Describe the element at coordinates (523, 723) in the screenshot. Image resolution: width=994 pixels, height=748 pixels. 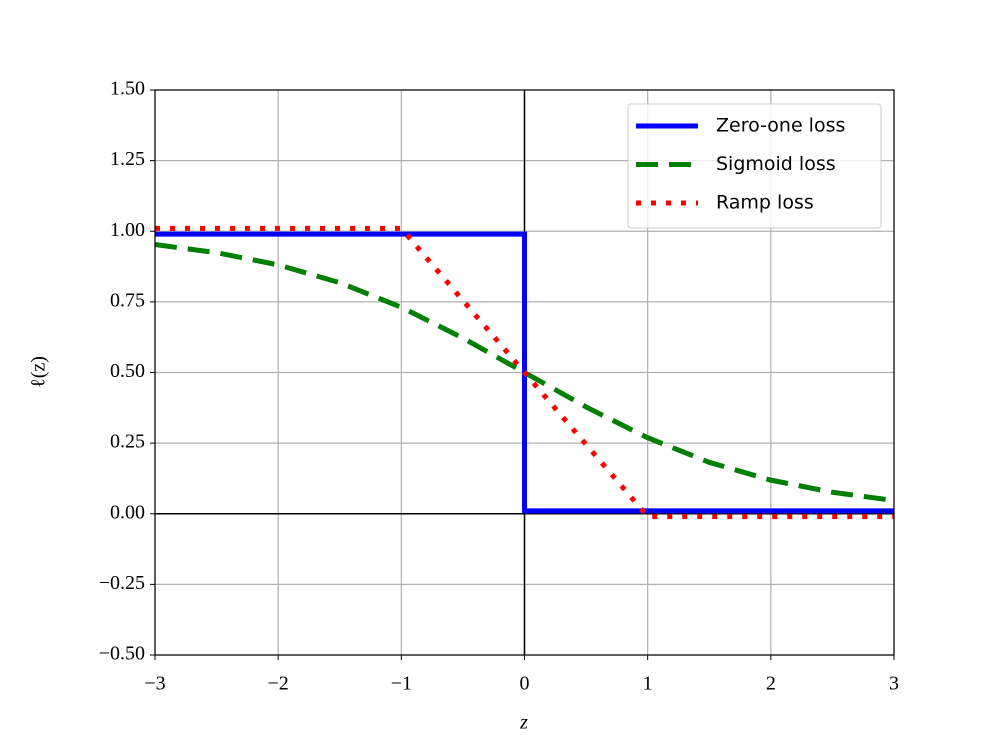
I see `x-axis-label: z` at that location.